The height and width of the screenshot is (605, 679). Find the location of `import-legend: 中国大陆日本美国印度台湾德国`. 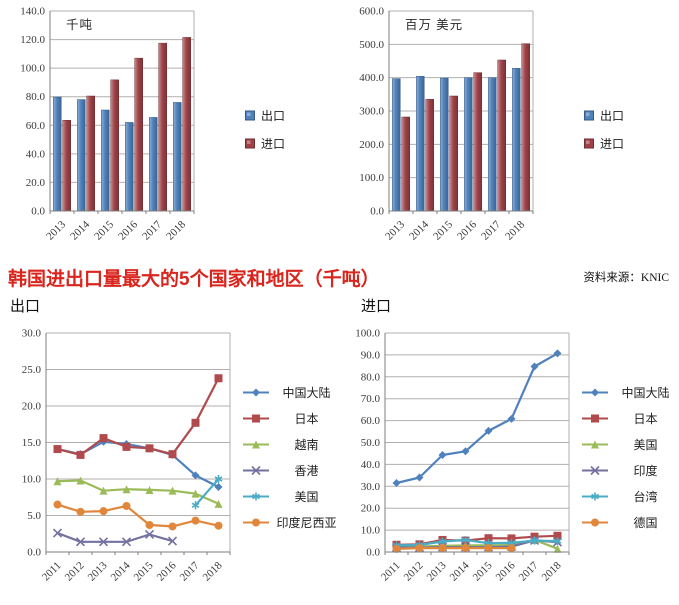

import-legend: 中国大陆日本美国印度台湾德国 is located at coordinates (629, 457).